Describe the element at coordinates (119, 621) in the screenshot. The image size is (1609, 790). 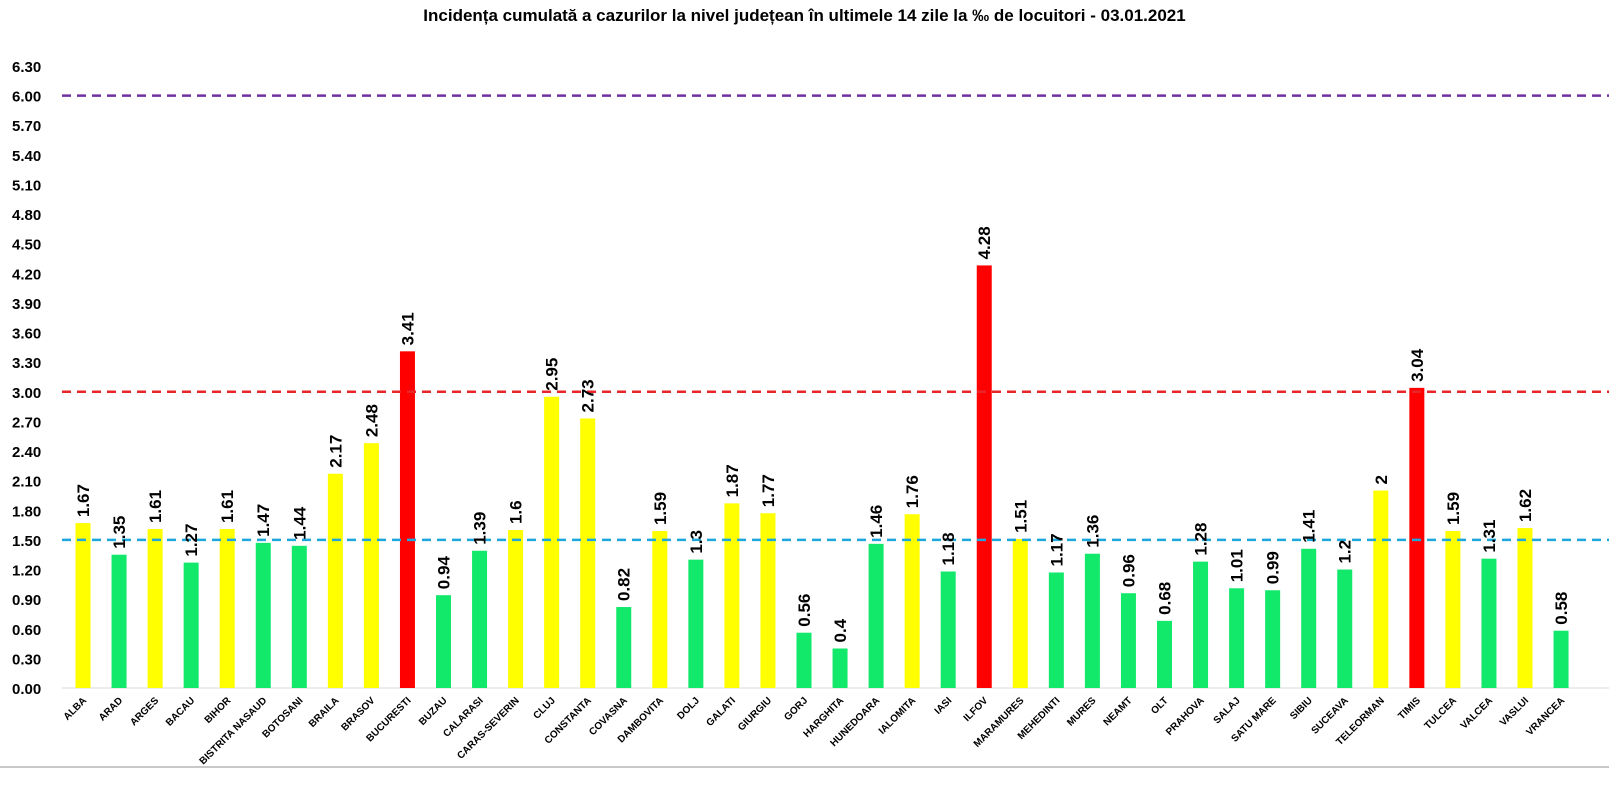
I see `bar-arad` at that location.